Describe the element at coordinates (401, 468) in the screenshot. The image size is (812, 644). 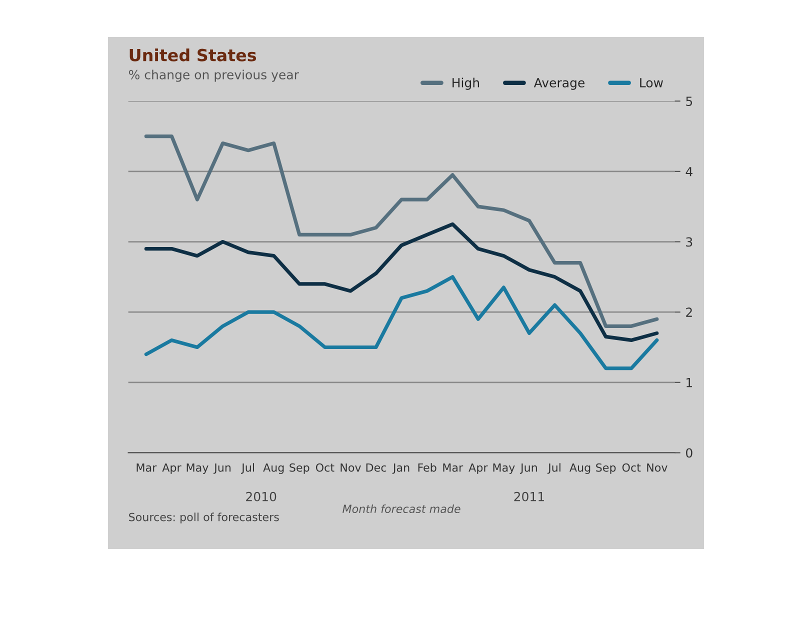
I see `x-tick-label: Jan` at that location.